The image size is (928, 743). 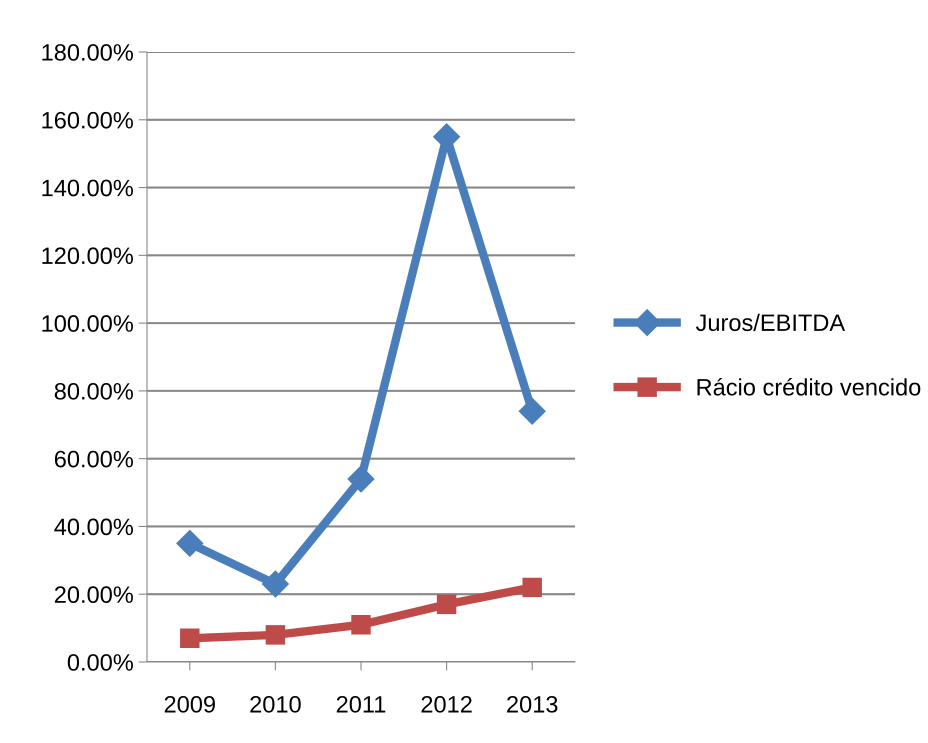 I want to click on y-tick-label: 160.00%, so click(x=87, y=120).